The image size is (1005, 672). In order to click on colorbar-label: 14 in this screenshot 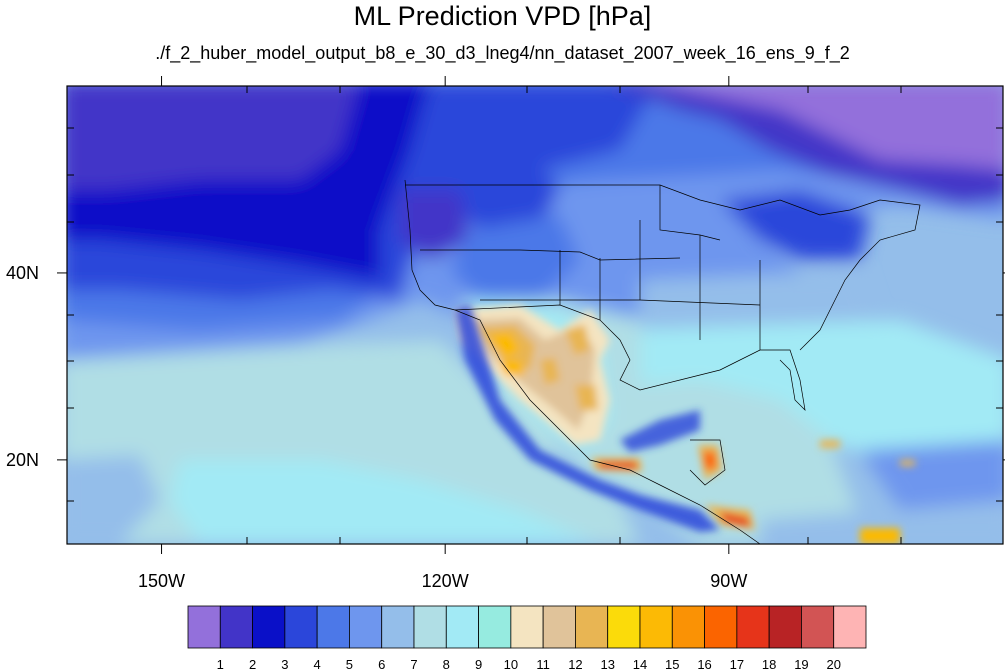, I will do `click(640, 664)`.